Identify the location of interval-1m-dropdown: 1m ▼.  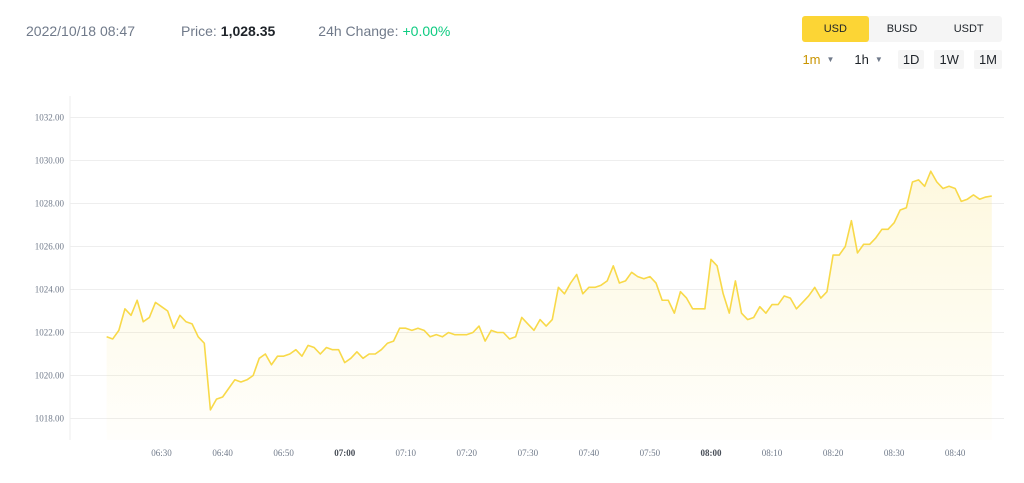
(818, 59).